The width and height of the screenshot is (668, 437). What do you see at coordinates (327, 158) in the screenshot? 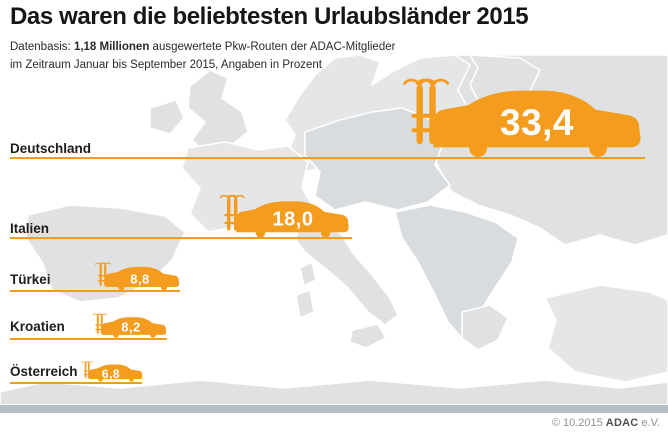
I see `baseline-deutschland` at bounding box center [327, 158].